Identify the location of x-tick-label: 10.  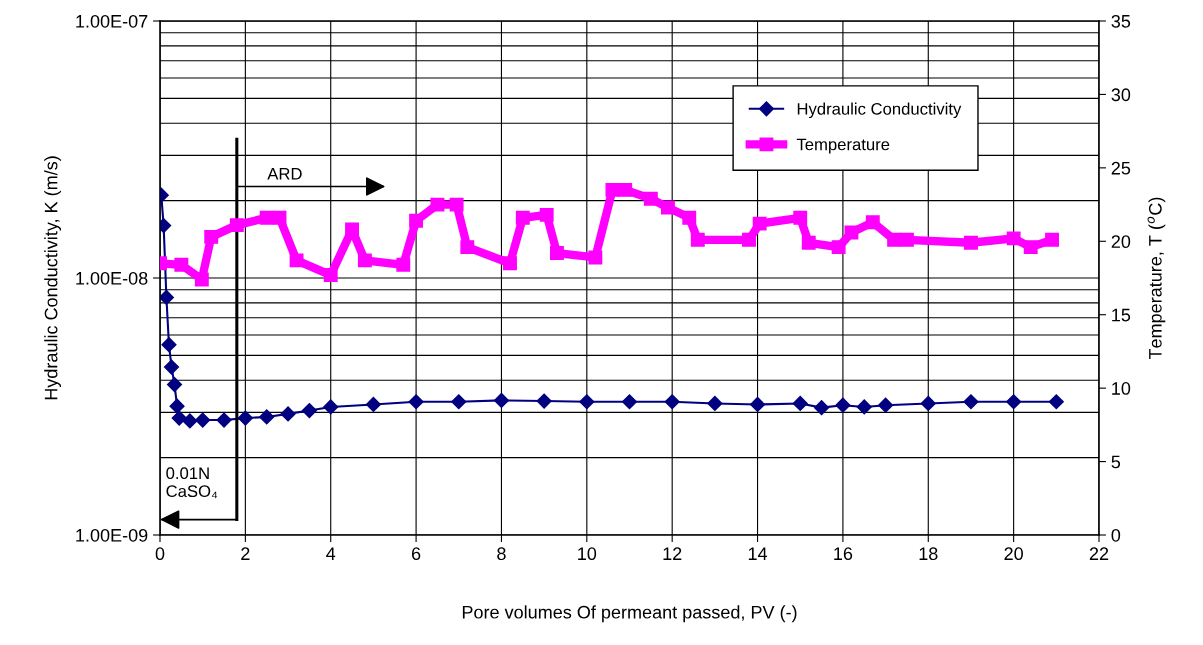
(587, 554).